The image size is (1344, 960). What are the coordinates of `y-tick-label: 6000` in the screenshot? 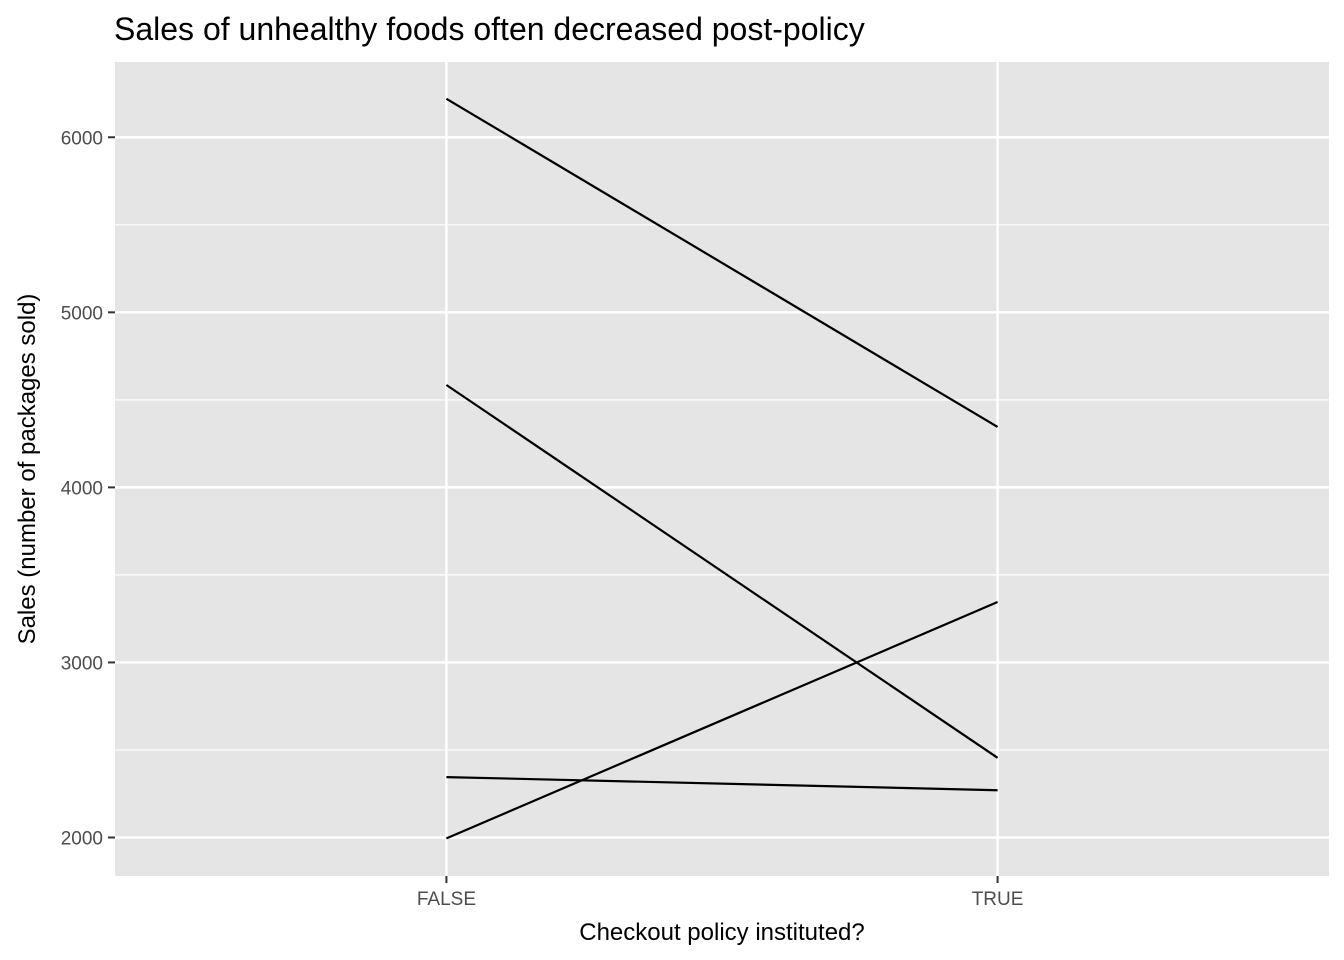 It's located at (82, 138).